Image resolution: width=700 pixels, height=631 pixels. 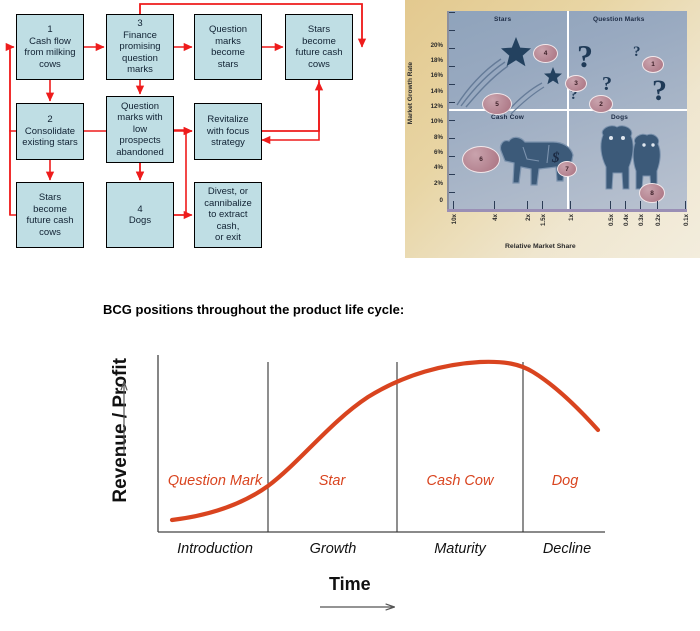 I want to click on phase-label-star: Star, so click(x=332, y=481).